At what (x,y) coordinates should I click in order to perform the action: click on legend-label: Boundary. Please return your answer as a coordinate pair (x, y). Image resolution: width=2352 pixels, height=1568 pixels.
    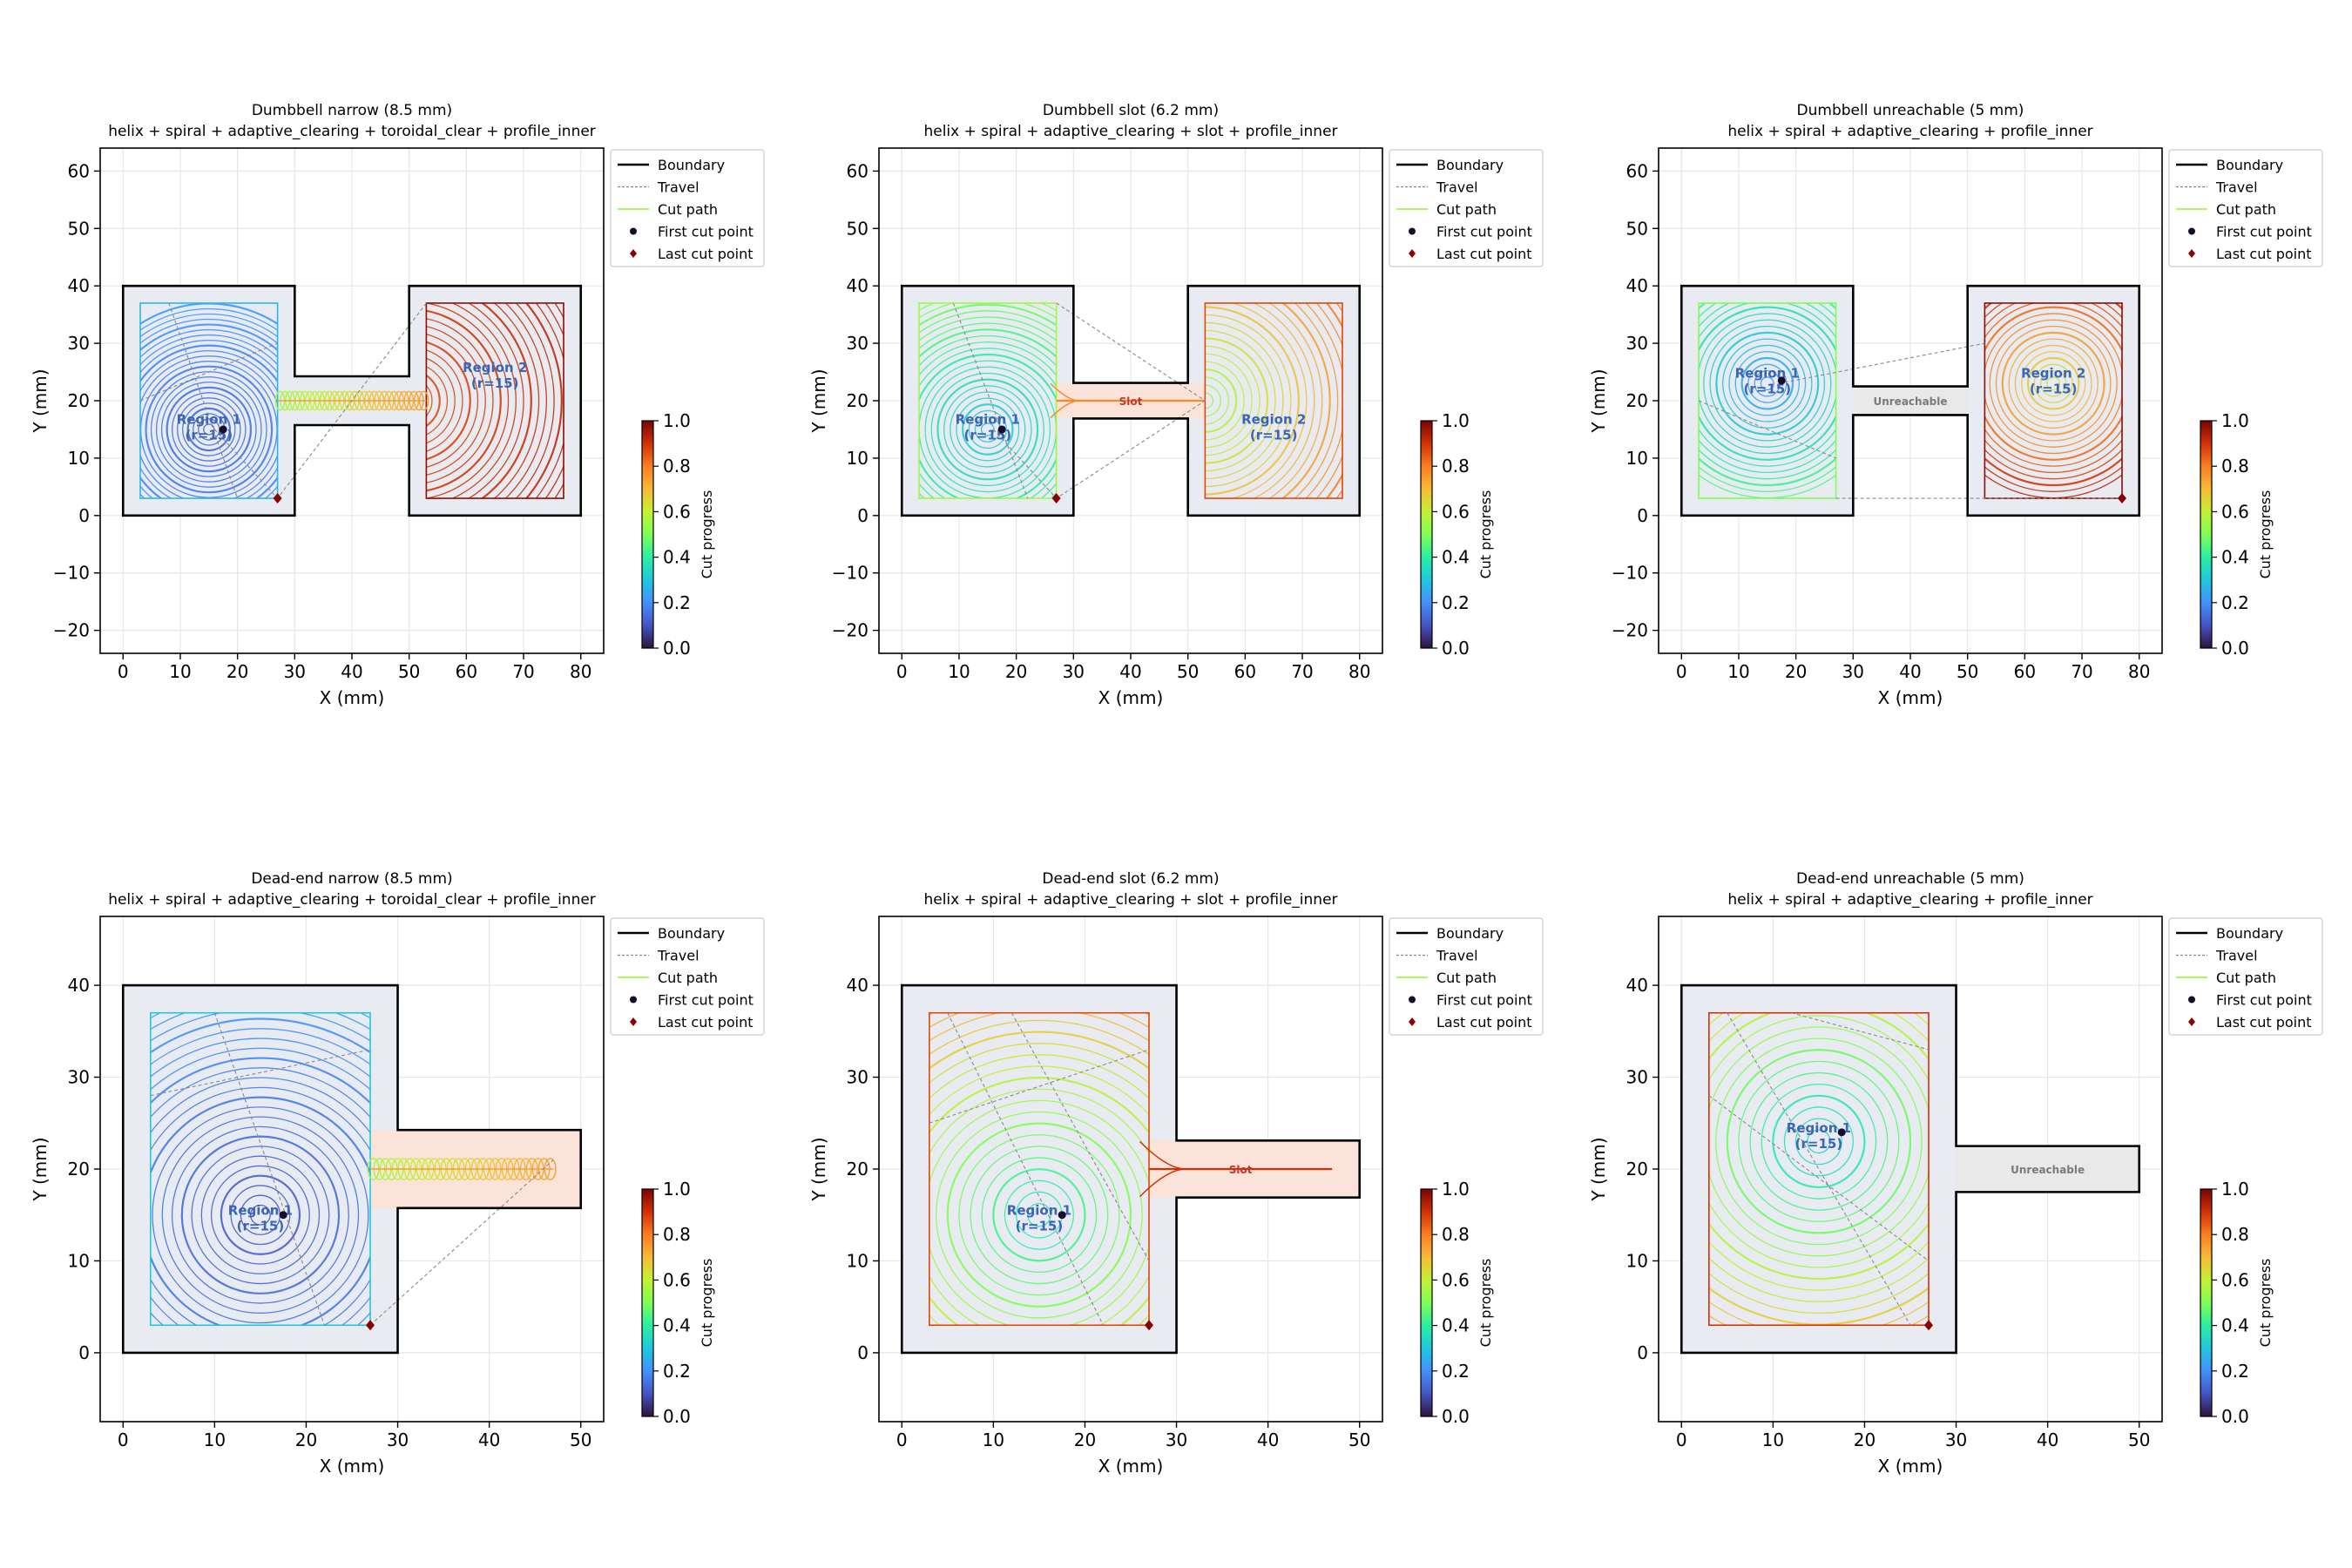
    Looking at the image, I should click on (1470, 165).